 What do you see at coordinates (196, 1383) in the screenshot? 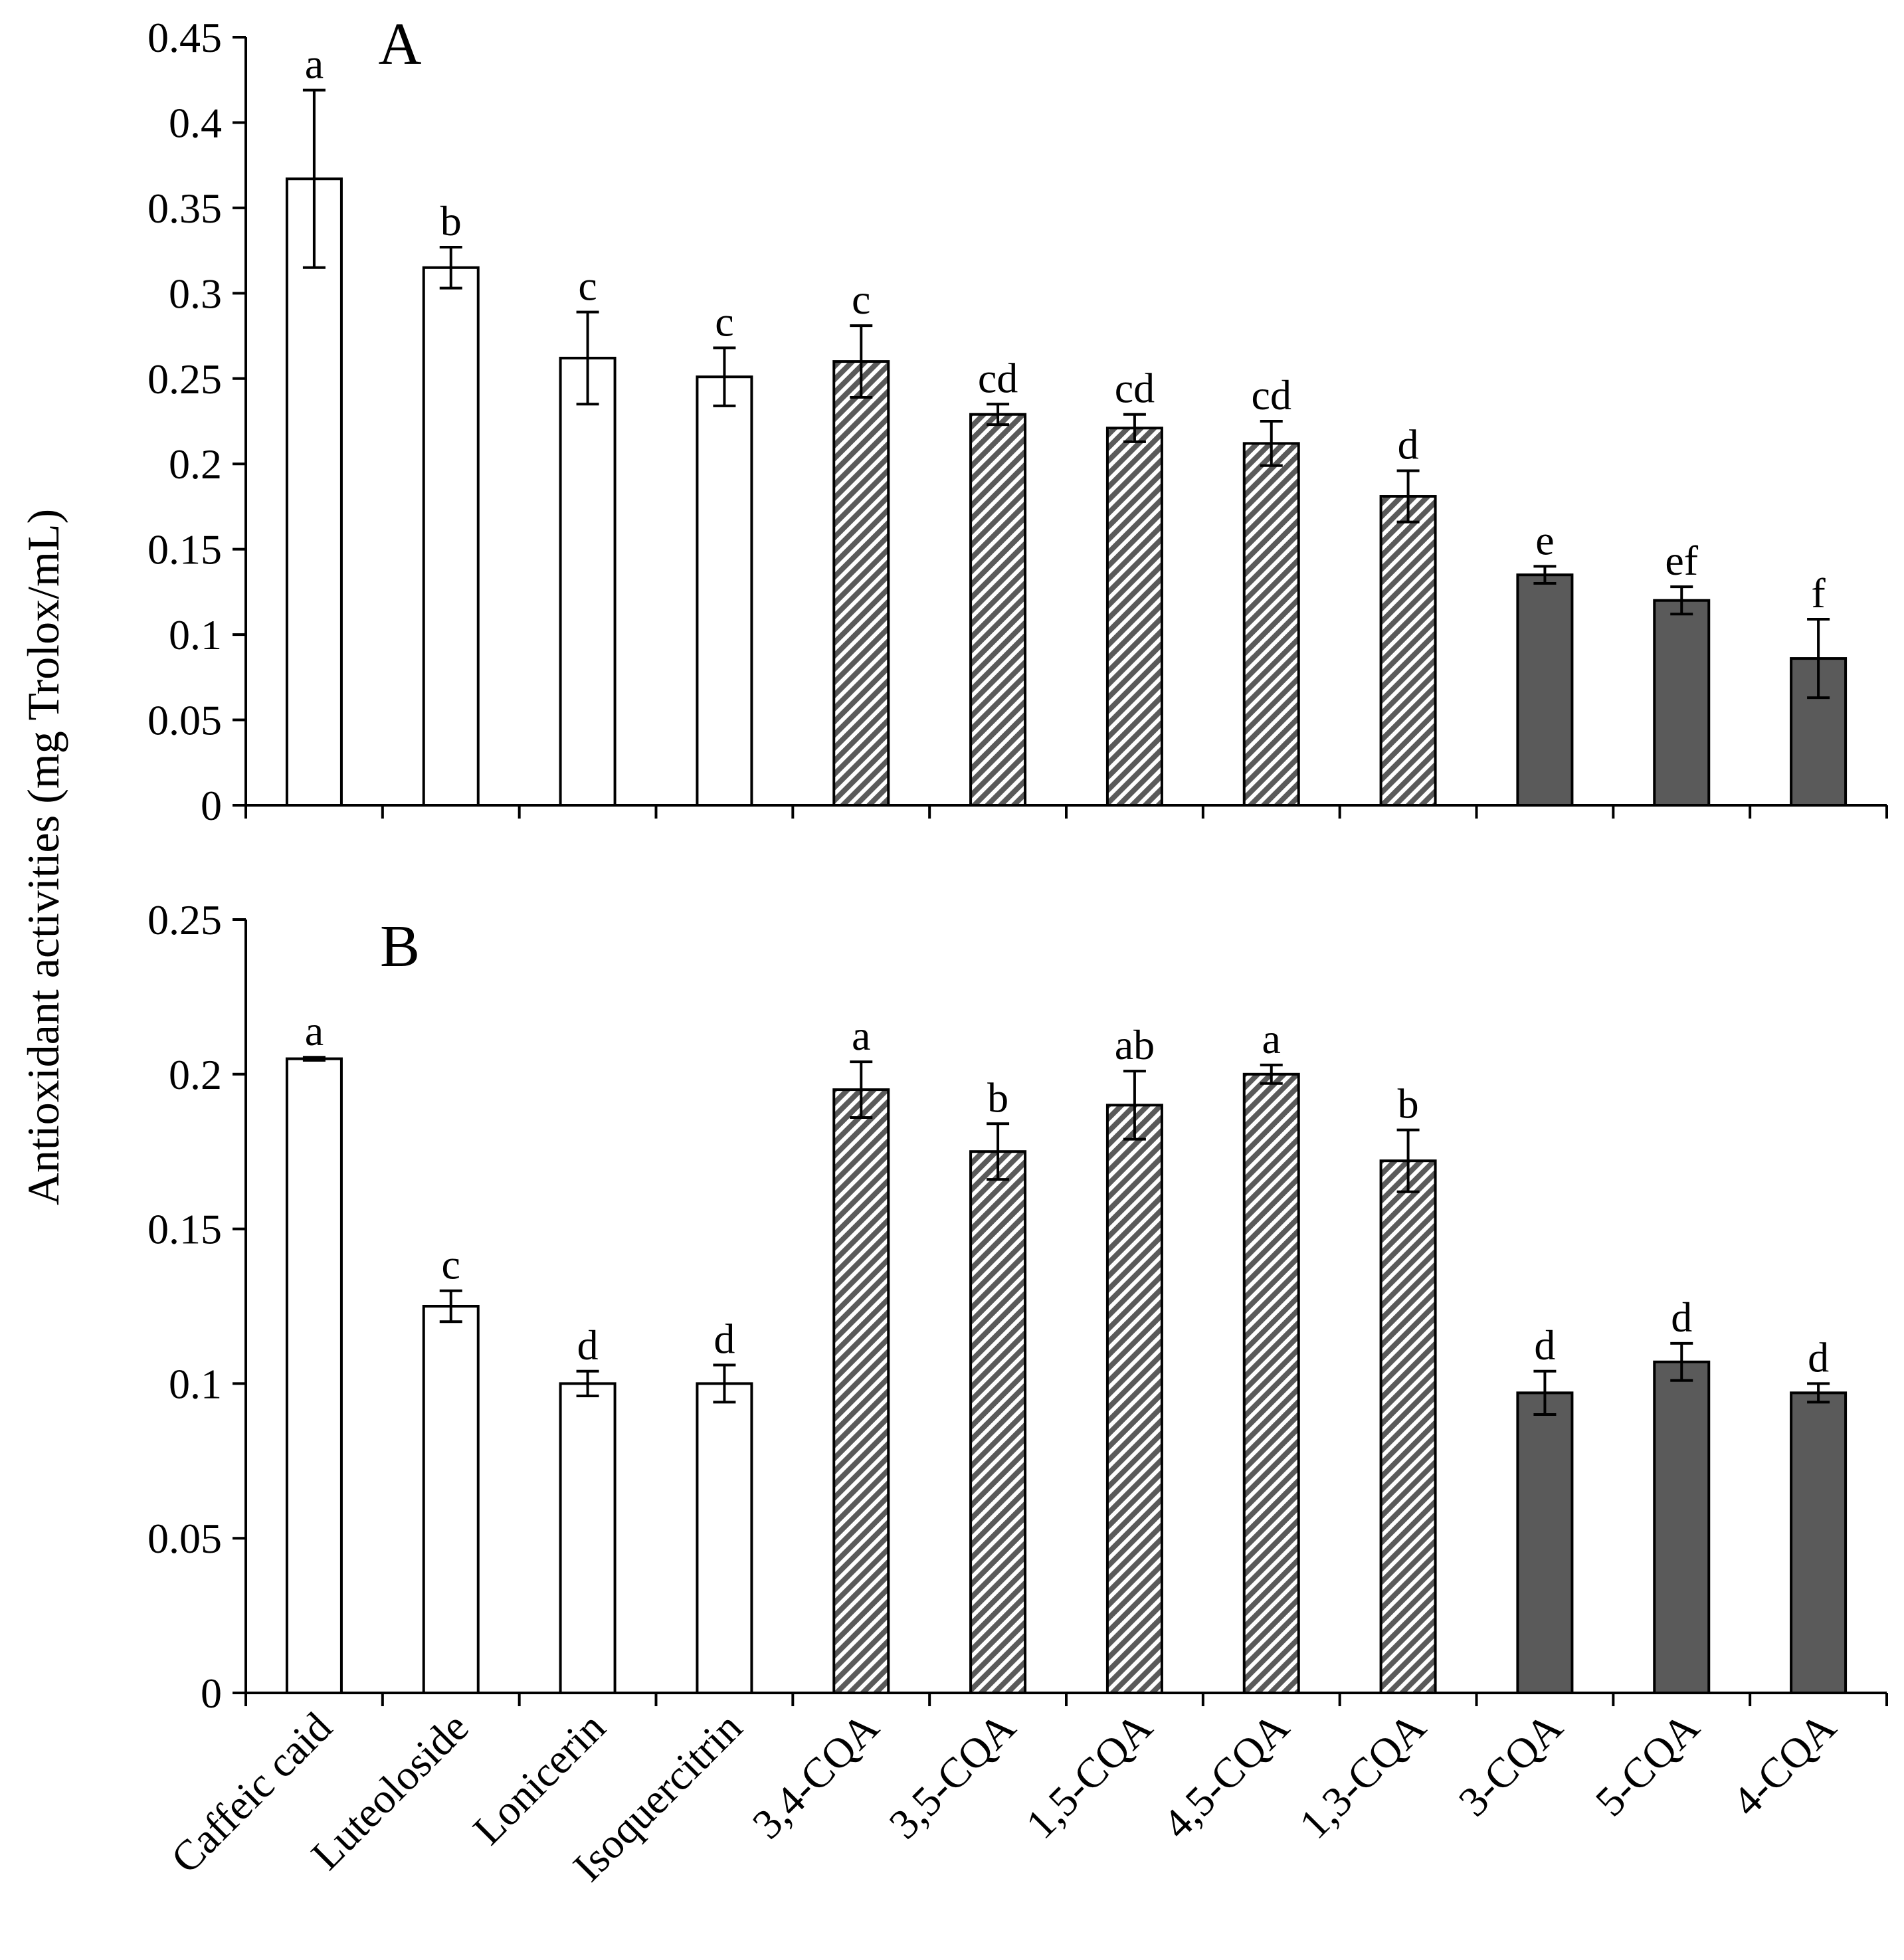
I see `y-tick-label-b: 0.1` at bounding box center [196, 1383].